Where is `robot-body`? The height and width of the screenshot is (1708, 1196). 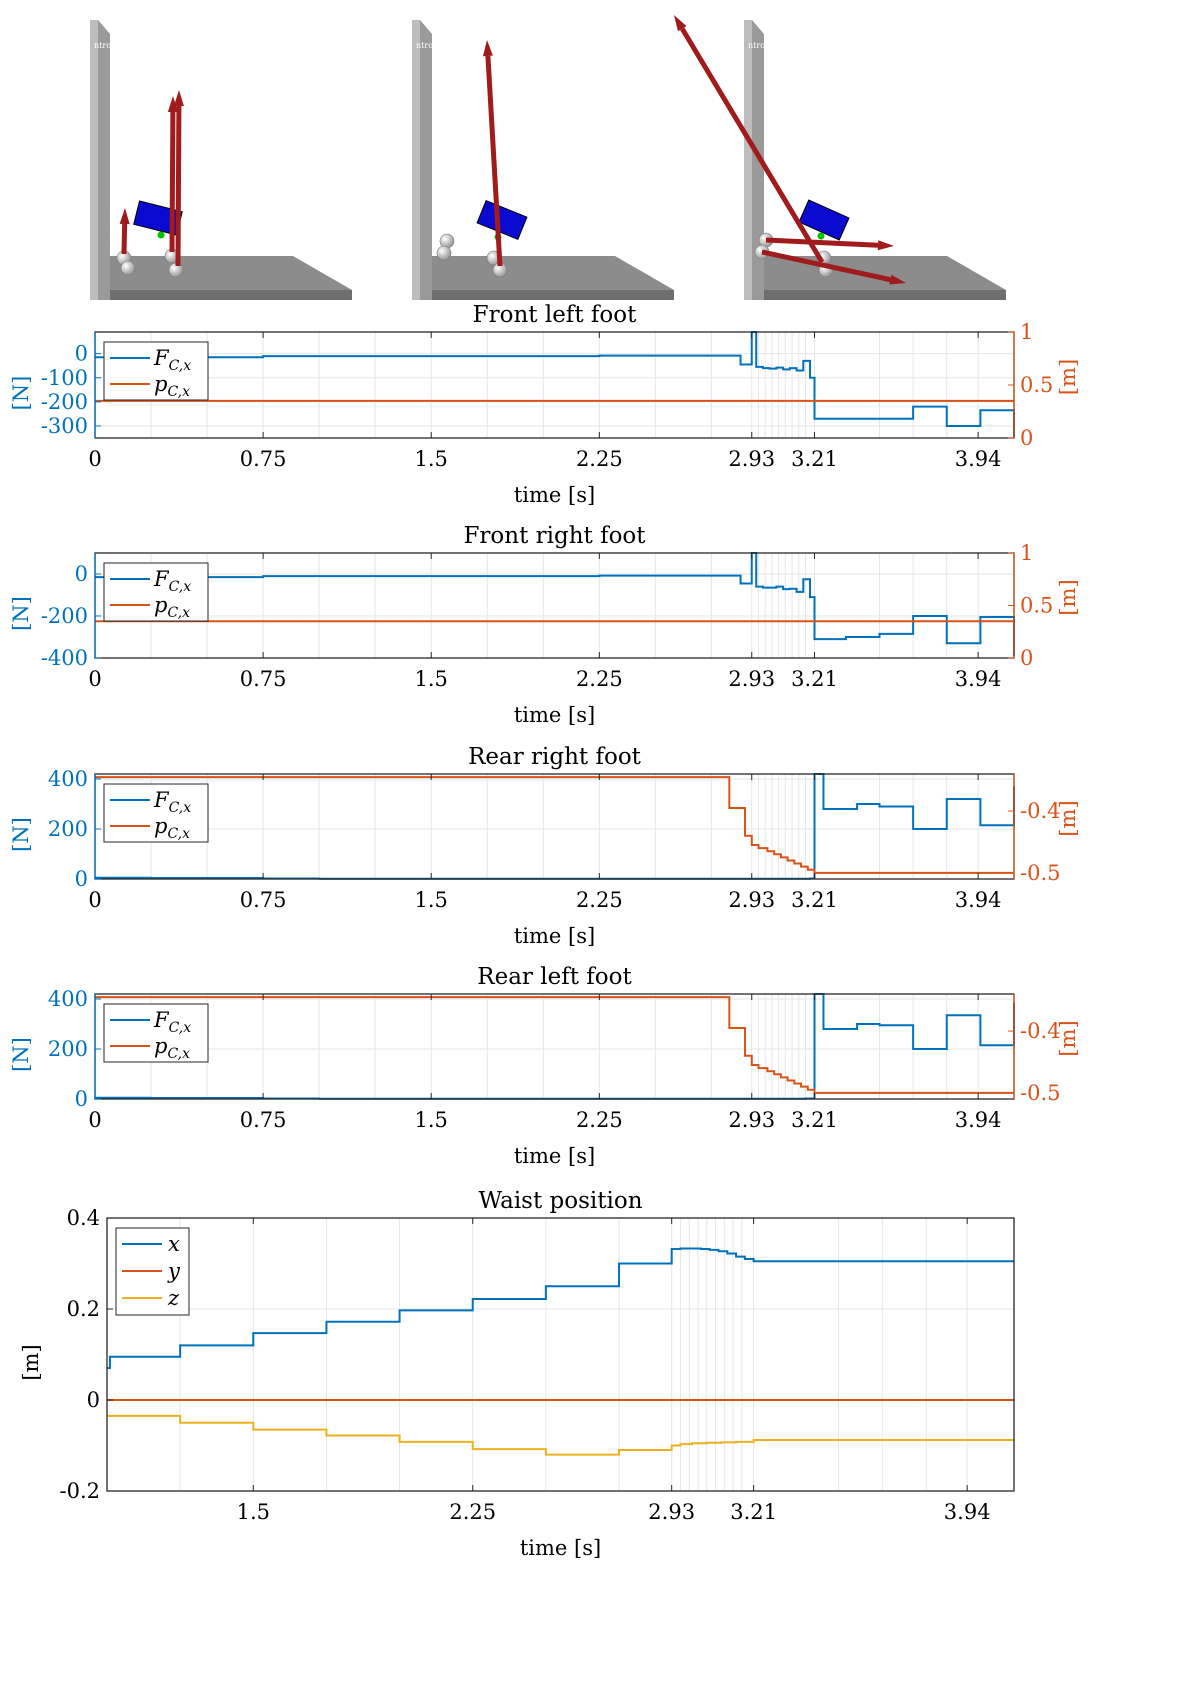 robot-body is located at coordinates (824, 220).